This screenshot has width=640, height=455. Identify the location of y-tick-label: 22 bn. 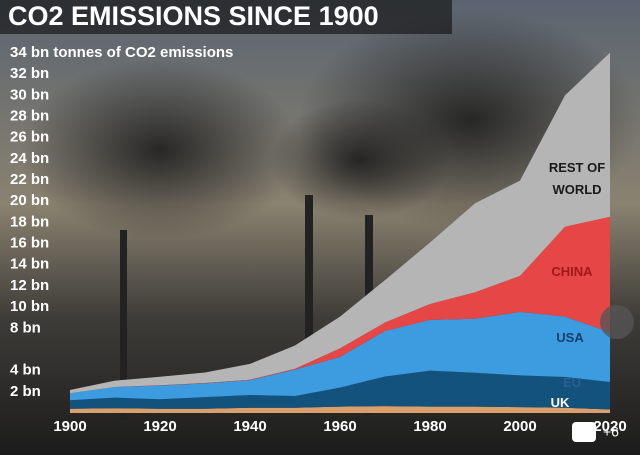
(29, 179).